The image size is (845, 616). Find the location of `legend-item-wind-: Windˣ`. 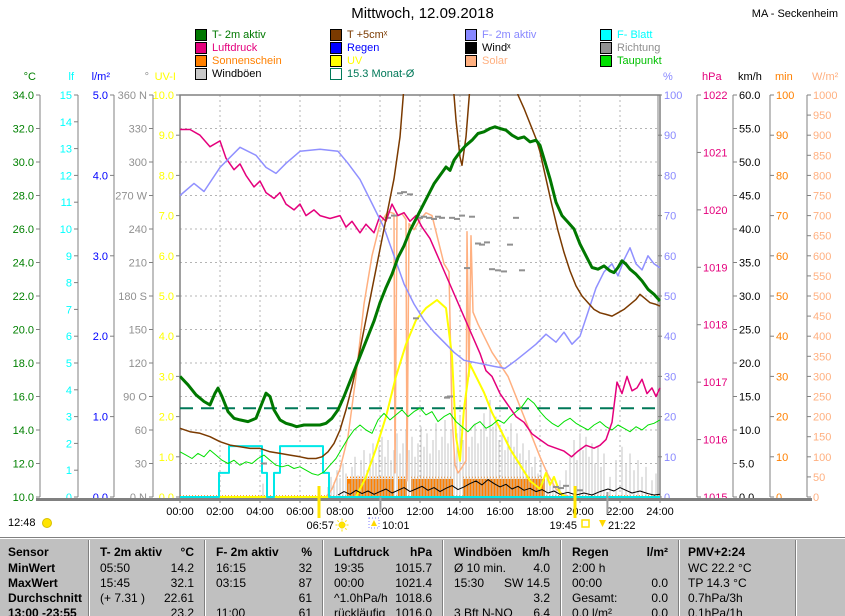

legend-item-wind-: Windˣ is located at coordinates (488, 47).